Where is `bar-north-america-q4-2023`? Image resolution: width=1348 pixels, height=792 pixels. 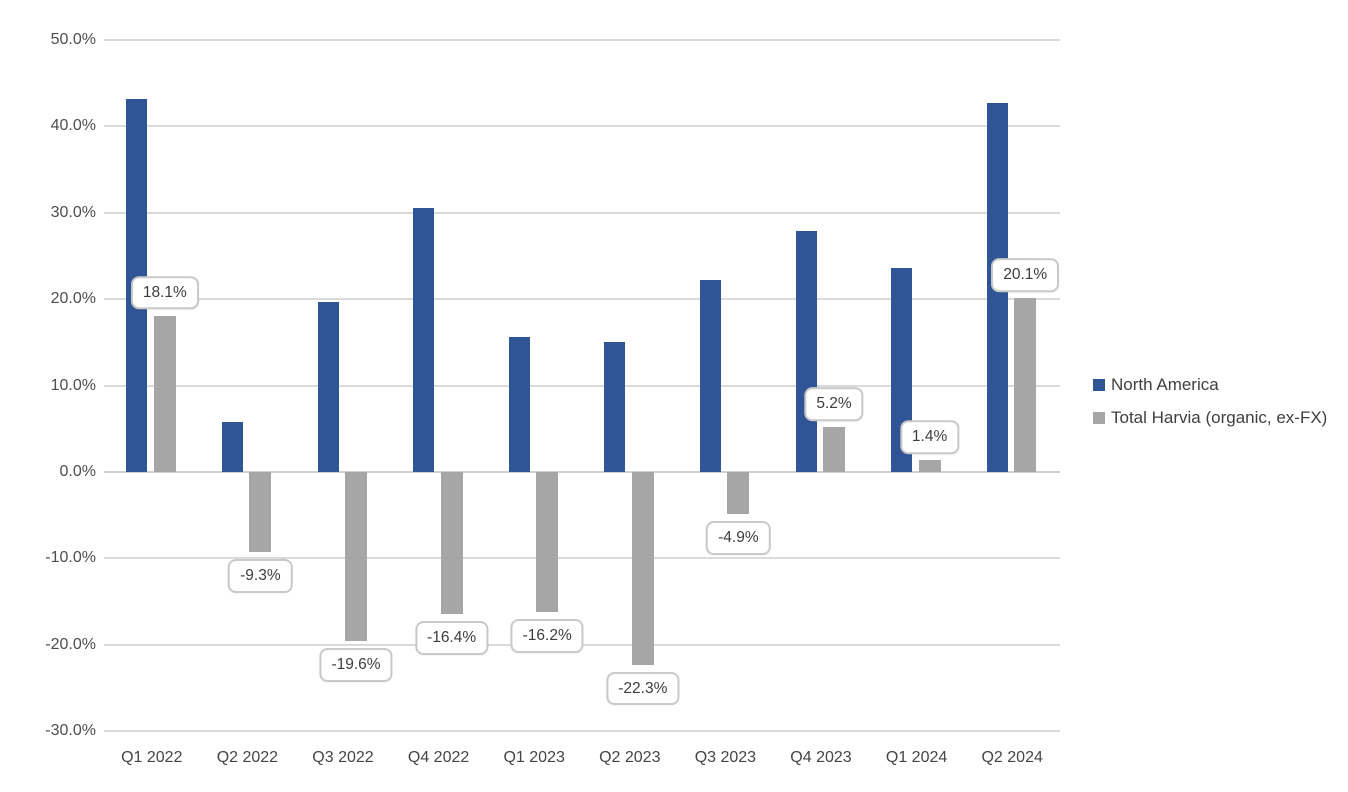
bar-north-america-q4-2023 is located at coordinates (806, 351).